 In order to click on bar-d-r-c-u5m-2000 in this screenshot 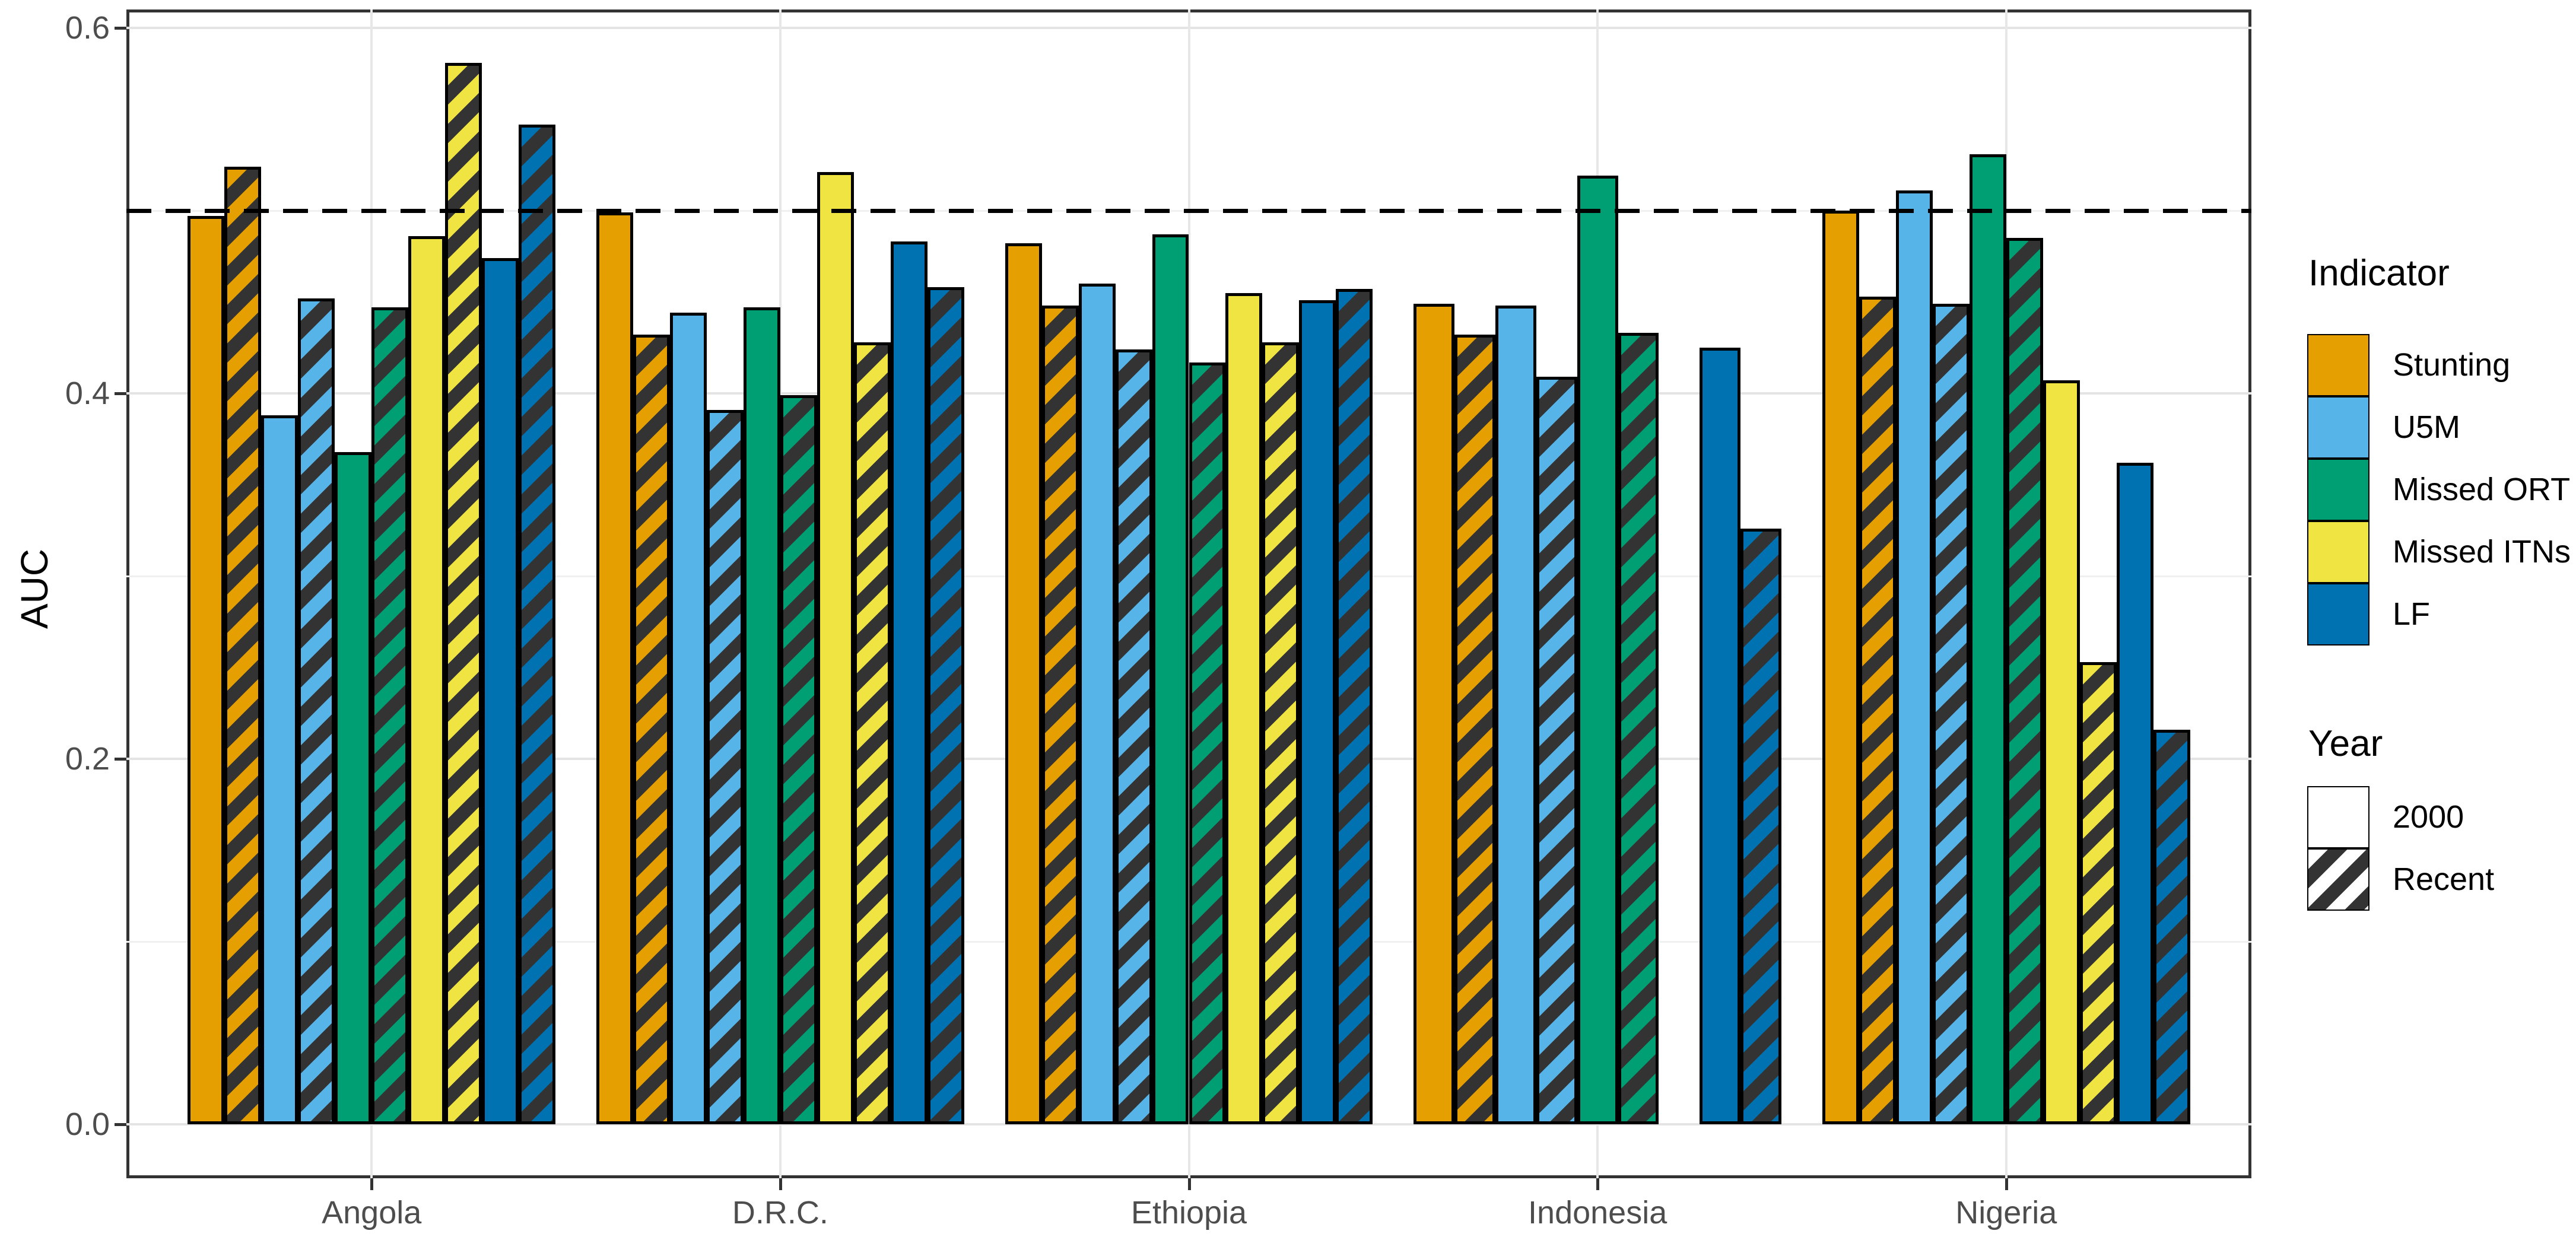, I will do `click(688, 718)`.